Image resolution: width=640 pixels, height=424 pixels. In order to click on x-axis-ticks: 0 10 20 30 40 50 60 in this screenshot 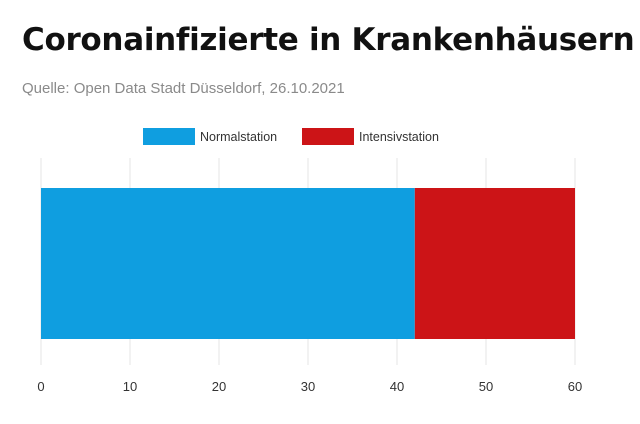, I will do `click(309, 386)`.